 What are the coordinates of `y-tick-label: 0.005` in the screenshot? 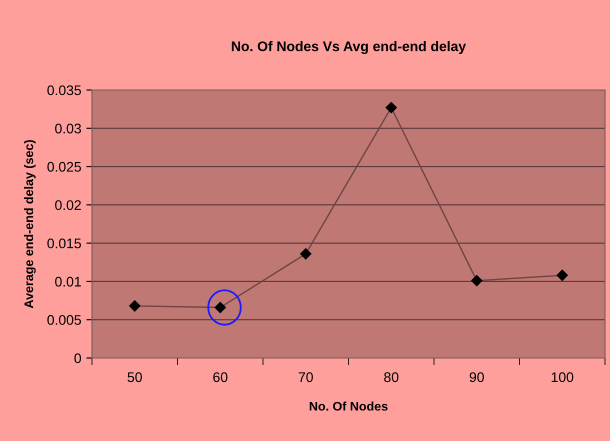 It's located at (64, 320).